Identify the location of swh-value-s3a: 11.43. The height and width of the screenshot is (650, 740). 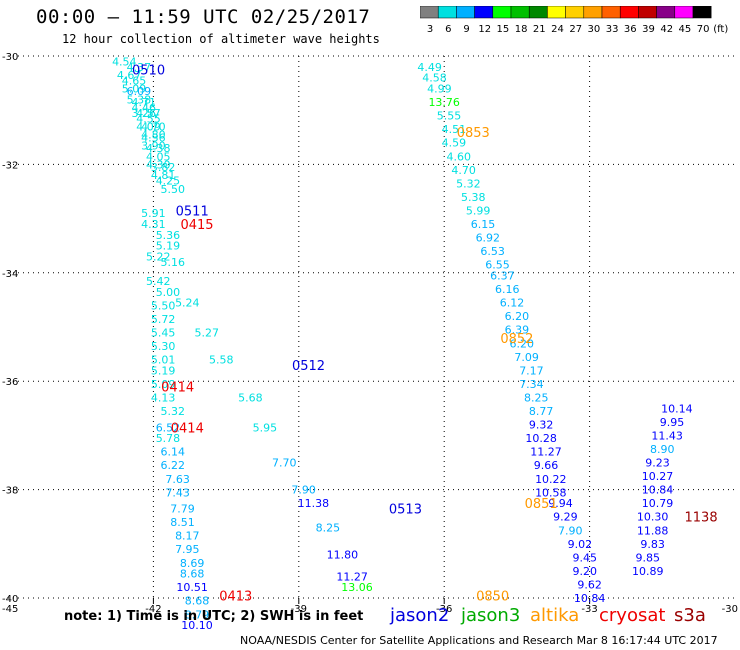
(667, 435).